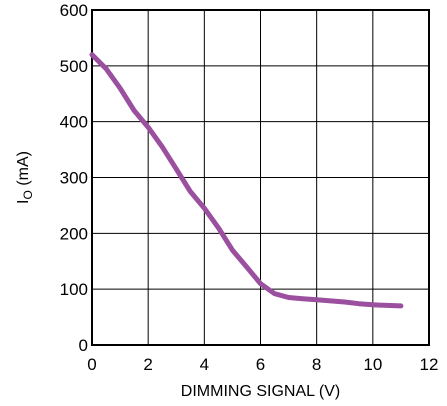 The width and height of the screenshot is (447, 406). I want to click on y-tick-label: 500, so click(74, 66).